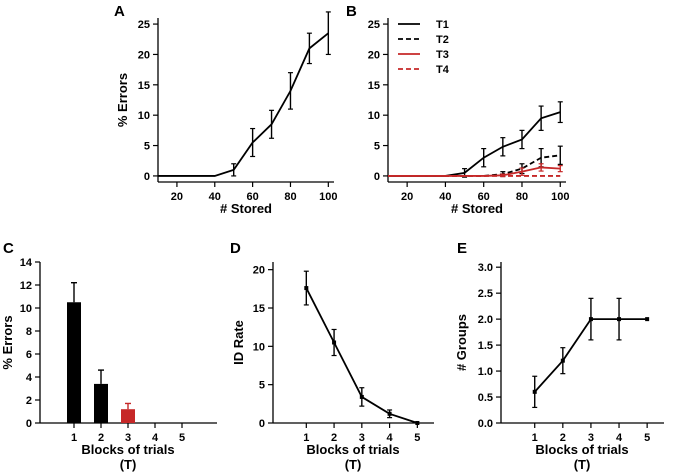 The height and width of the screenshot is (473, 680). Describe the element at coordinates (334, 438) in the screenshot. I see `panel-d-xtick-label: 2` at that location.